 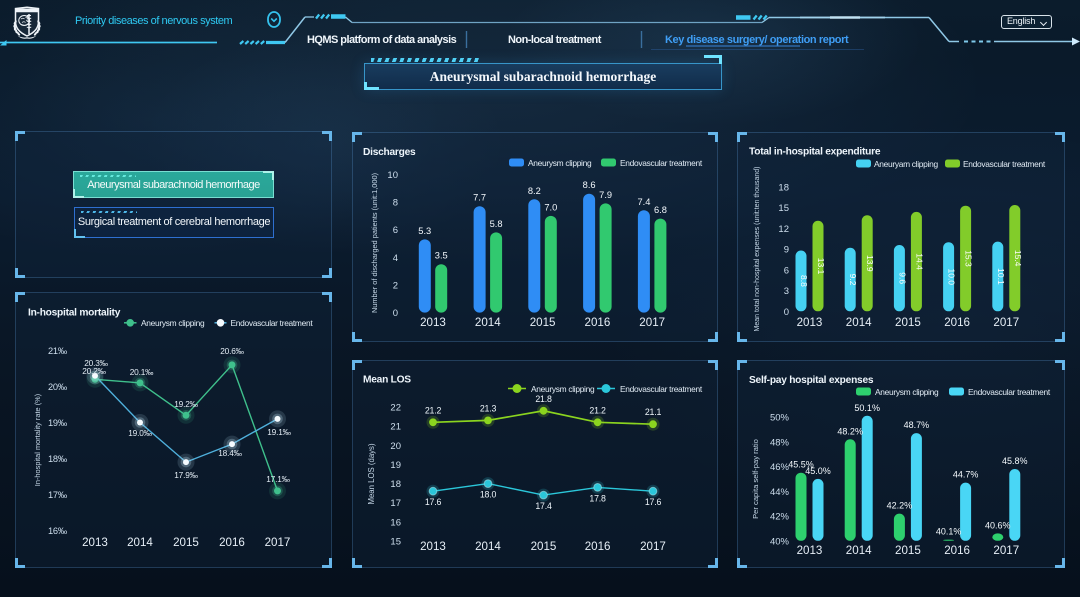 I want to click on svg-text: 5.3, so click(x=424, y=231).